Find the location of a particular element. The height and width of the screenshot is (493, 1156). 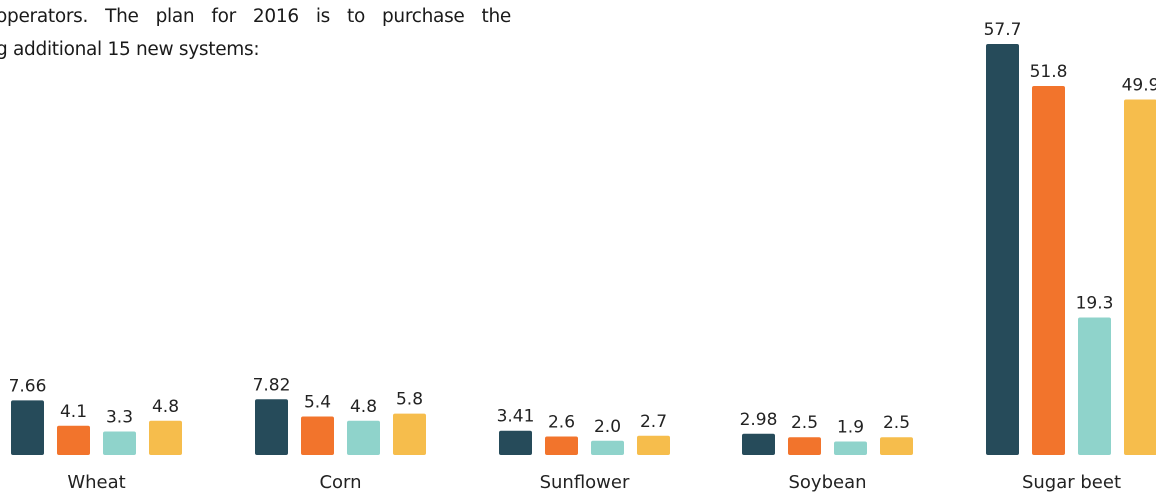

category-labels-layer: Wheat Corn Sunflower Soybean Sugar beet is located at coordinates (594, 482).